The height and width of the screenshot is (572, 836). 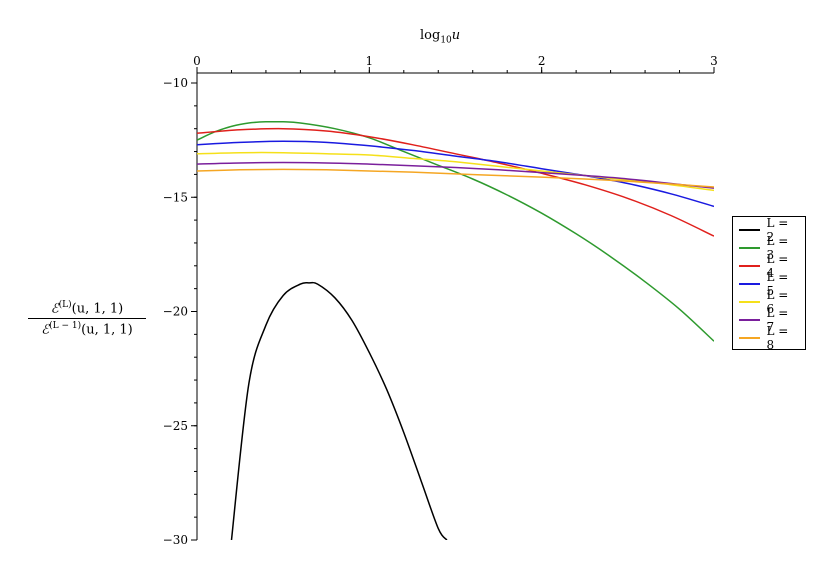 I want to click on x-axis-label-base: log, so click(x=430, y=35).